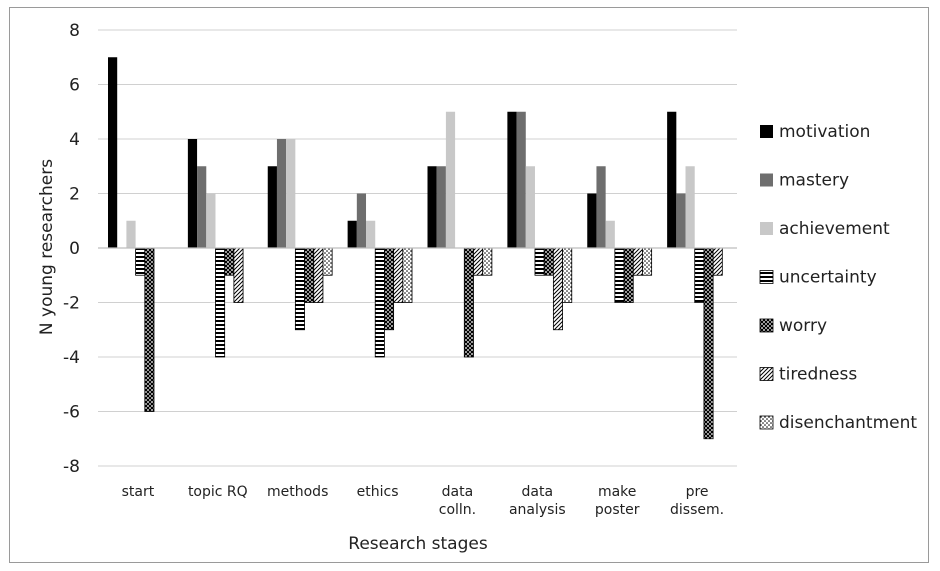 The height and width of the screenshot is (571, 940). Describe the element at coordinates (818, 375) in the screenshot. I see `legend-label-tiredness: tiredness` at that location.